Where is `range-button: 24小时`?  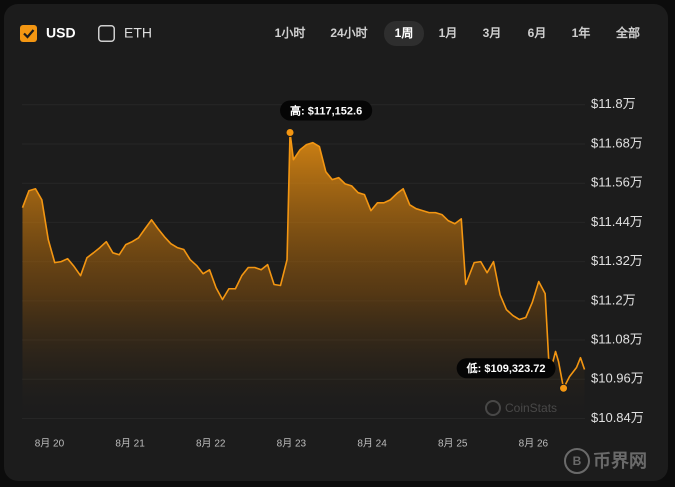 range-button: 24小时 is located at coordinates (348, 32).